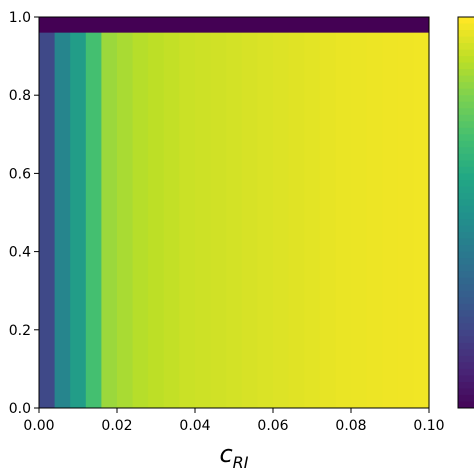 This screenshot has height=474, width=474. Describe the element at coordinates (20, 409) in the screenshot. I see `y-tick-label: 0.0` at that location.